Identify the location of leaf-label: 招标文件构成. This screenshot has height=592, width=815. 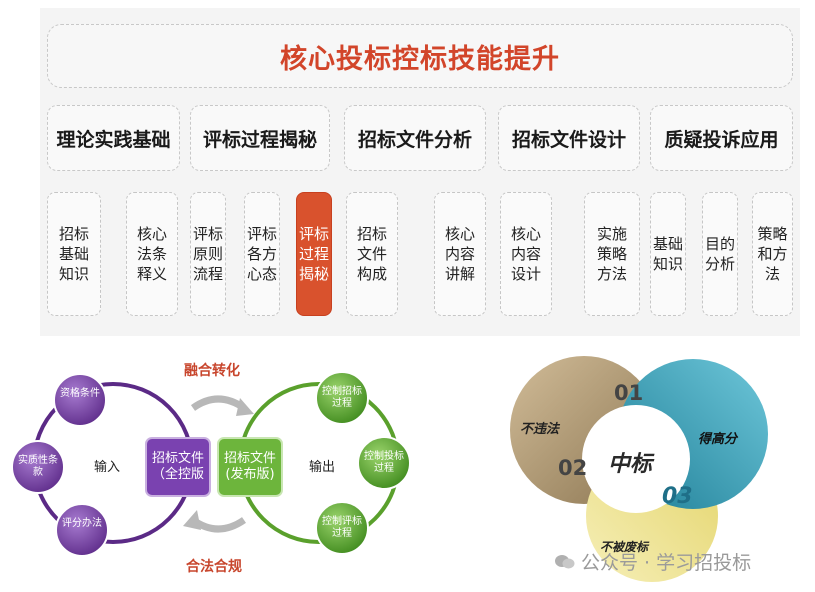
(371, 254).